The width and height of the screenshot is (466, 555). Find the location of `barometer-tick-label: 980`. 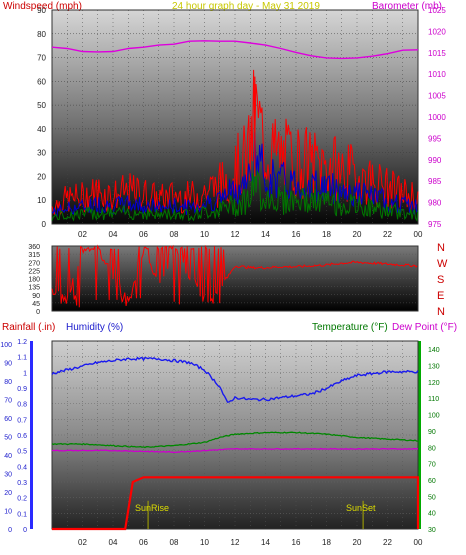

barometer-tick-label: 980 is located at coordinates (435, 203).